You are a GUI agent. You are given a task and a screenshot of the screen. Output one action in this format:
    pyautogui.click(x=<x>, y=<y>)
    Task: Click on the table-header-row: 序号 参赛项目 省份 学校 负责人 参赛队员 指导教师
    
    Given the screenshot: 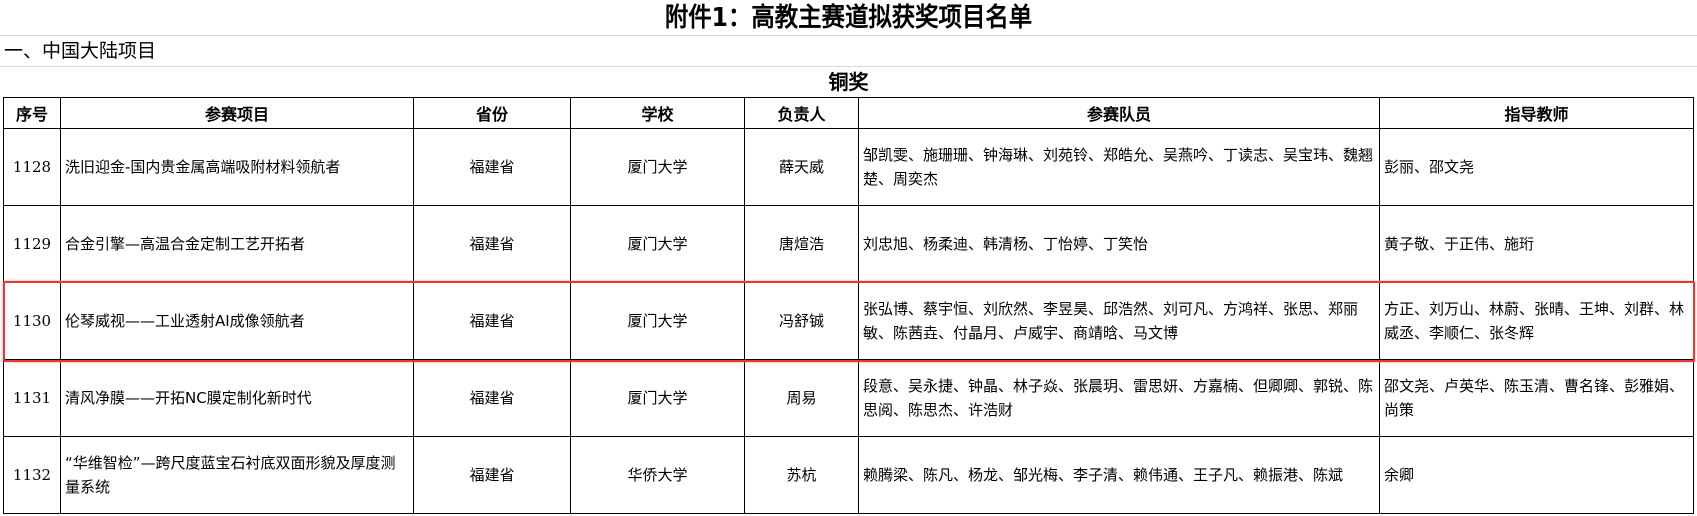 What is the action you would take?
    pyautogui.click(x=848, y=113)
    